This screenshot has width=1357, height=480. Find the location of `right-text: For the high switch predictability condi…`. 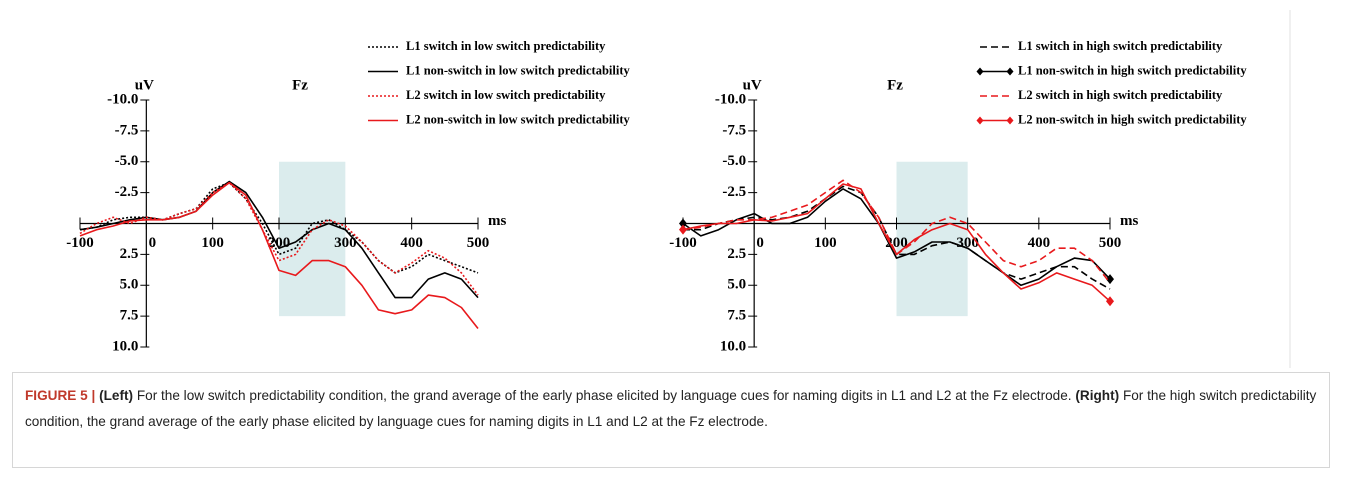

right-text: For the high switch predictability condi… is located at coordinates (671, 408).